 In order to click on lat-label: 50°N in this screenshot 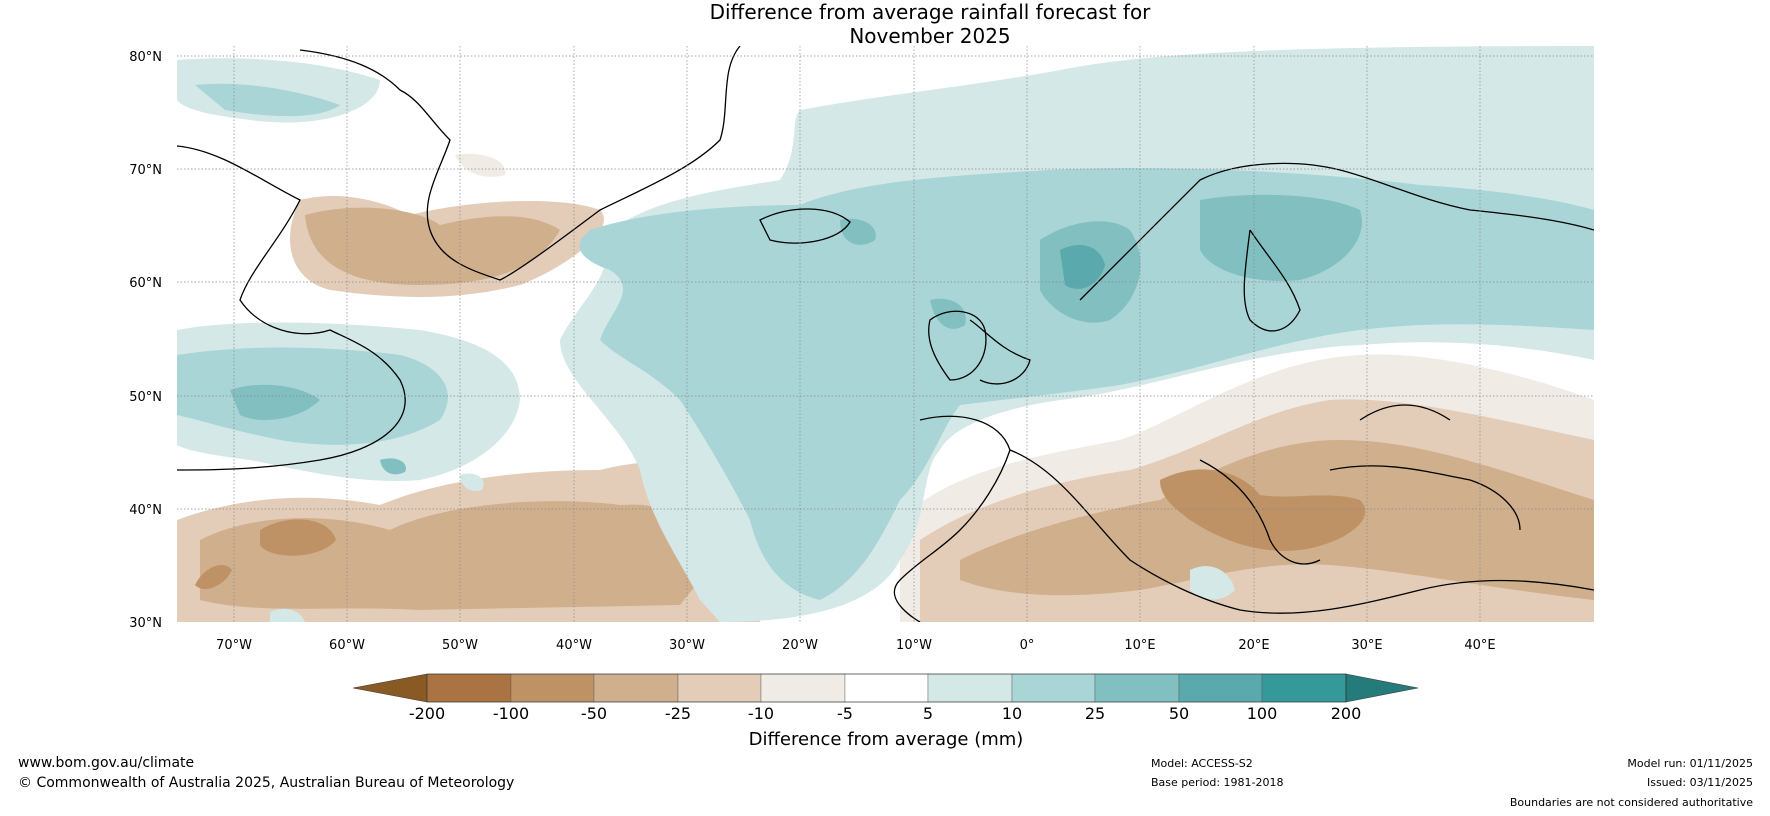, I will do `click(145, 397)`.